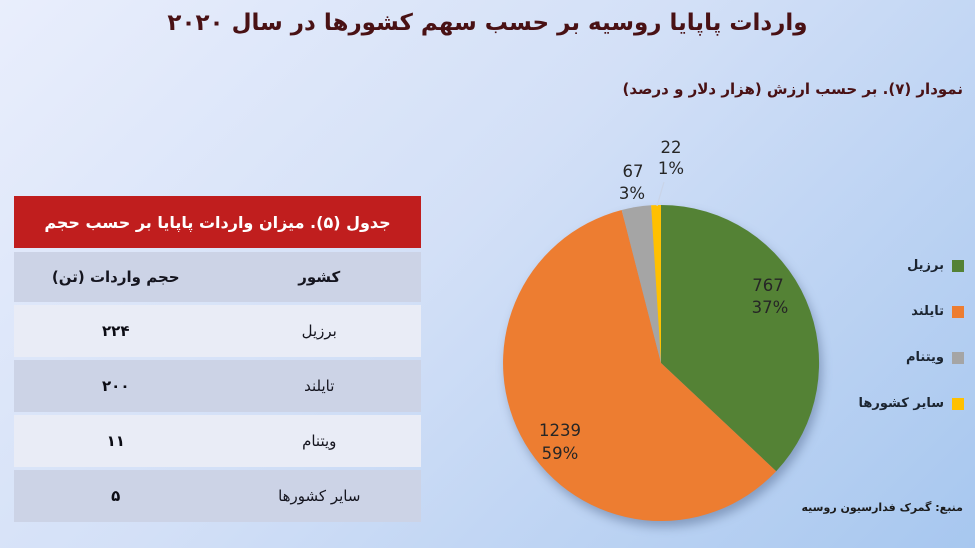 This screenshot has height=548, width=975. What do you see at coordinates (217, 386) in the screenshot?
I see `table-row: تایلند ۲۰۰` at bounding box center [217, 386].